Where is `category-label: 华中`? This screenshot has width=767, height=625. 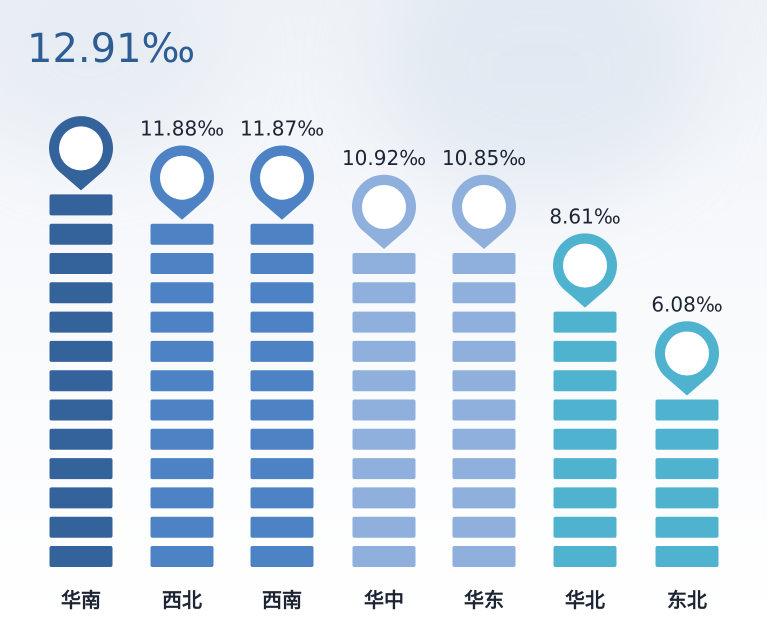
category-label: 华中 is located at coordinates (384, 600).